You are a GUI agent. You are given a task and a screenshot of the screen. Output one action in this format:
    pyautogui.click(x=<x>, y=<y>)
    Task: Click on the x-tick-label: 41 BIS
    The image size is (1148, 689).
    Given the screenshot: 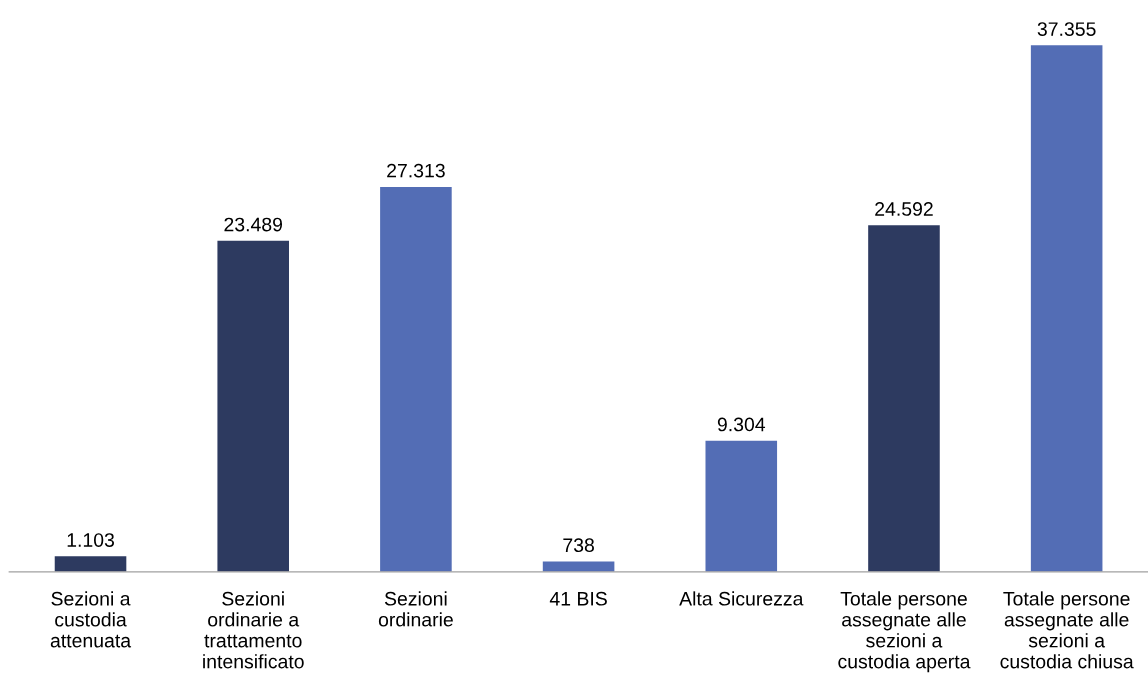 What is the action you would take?
    pyautogui.click(x=578, y=598)
    